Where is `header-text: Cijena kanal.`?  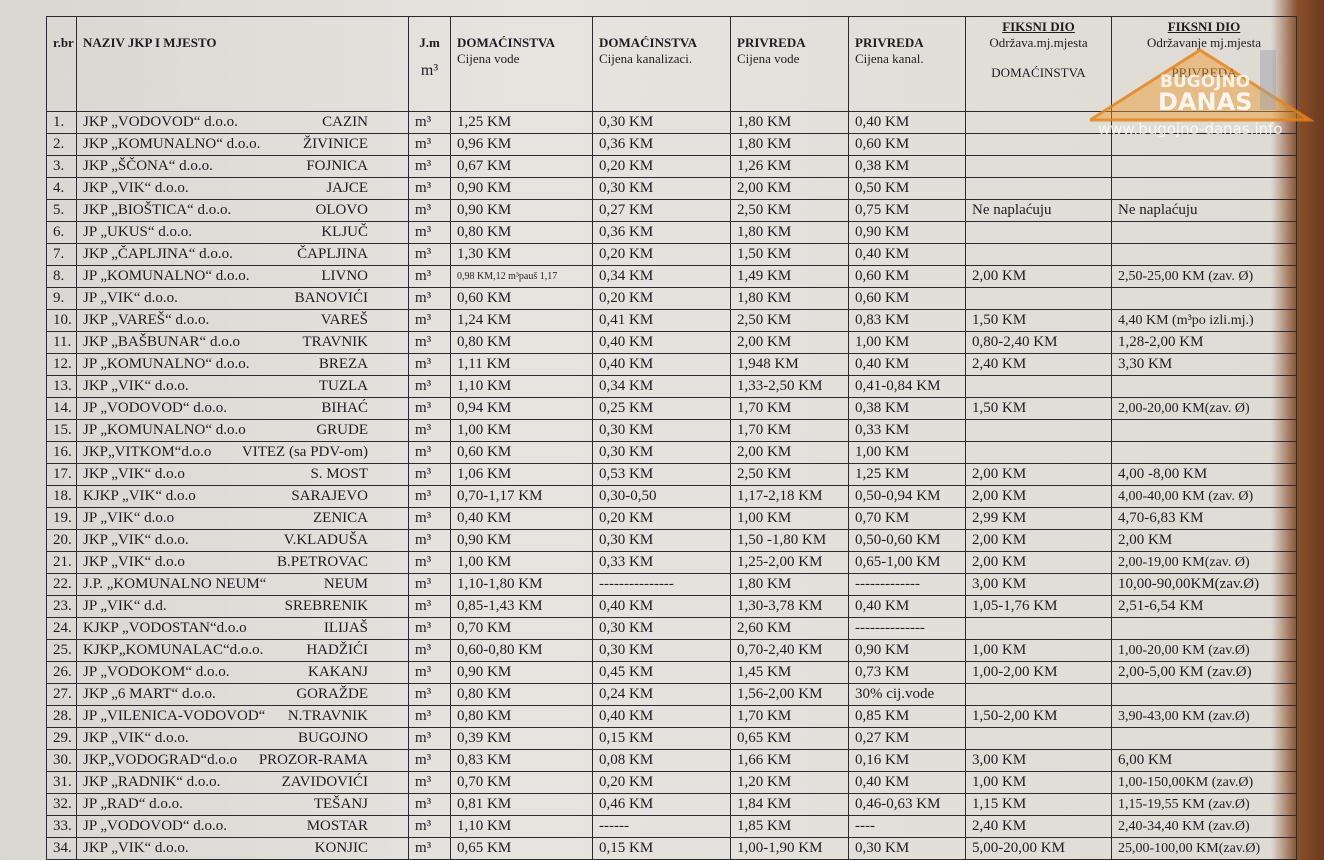
header-text: Cijena kanal. is located at coordinates (889, 58).